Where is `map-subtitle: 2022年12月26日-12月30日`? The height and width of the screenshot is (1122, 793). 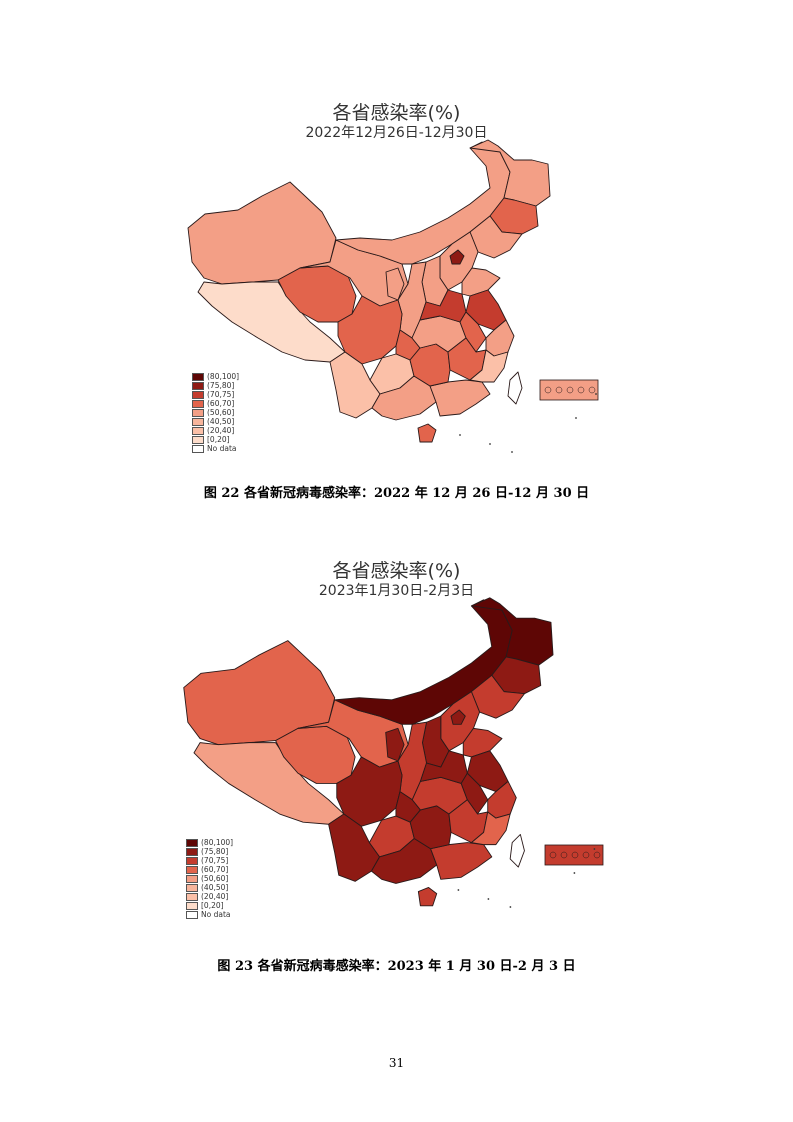 map-subtitle: 2022年12月26日-12月30日 is located at coordinates (396, 133).